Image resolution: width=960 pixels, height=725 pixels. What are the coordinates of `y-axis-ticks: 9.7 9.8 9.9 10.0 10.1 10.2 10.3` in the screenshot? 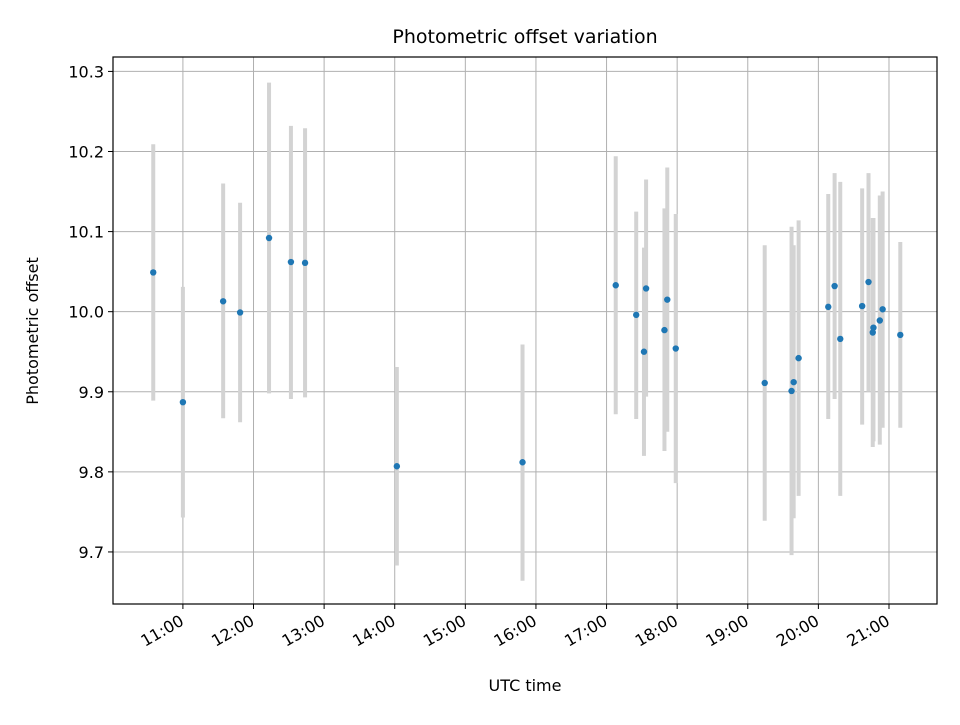 It's located at (90, 312).